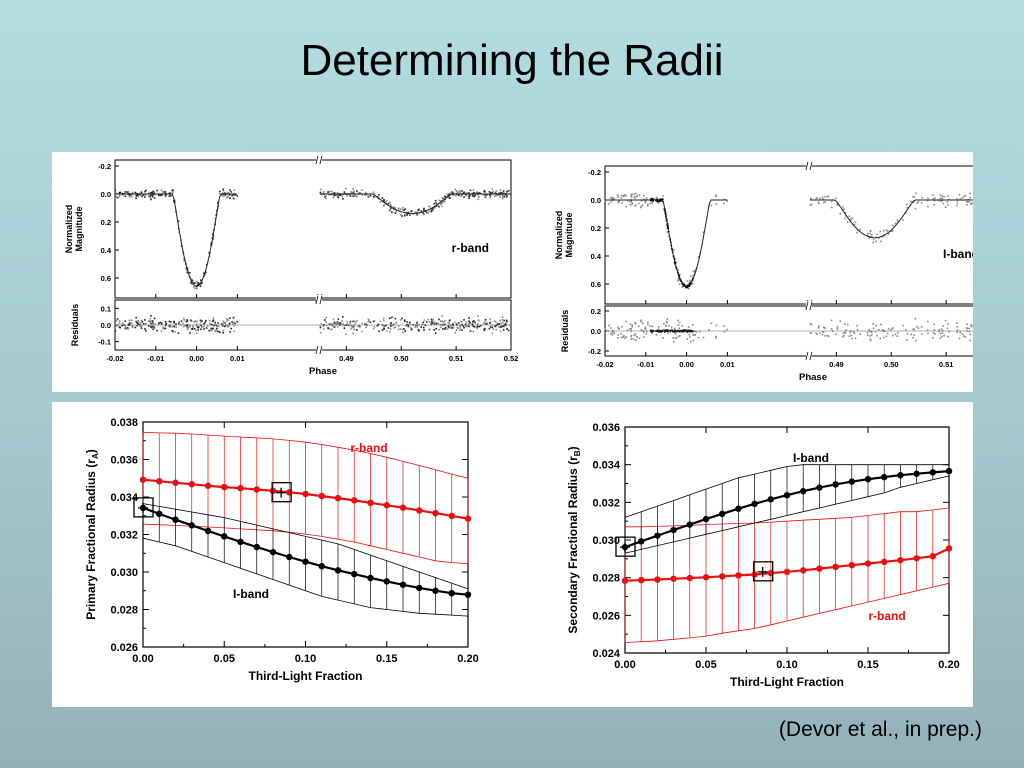 Image resolution: width=1024 pixels, height=768 pixels. Describe the element at coordinates (124, 648) in the screenshot. I see `y-tick-label: 0.026` at that location.